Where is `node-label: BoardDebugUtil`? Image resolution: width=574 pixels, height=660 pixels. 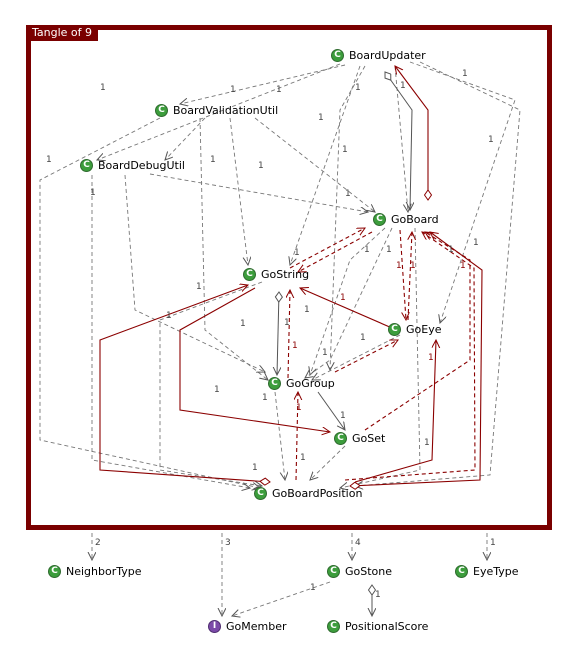
node-label: BoardDebugUtil is located at coordinates (141, 165).